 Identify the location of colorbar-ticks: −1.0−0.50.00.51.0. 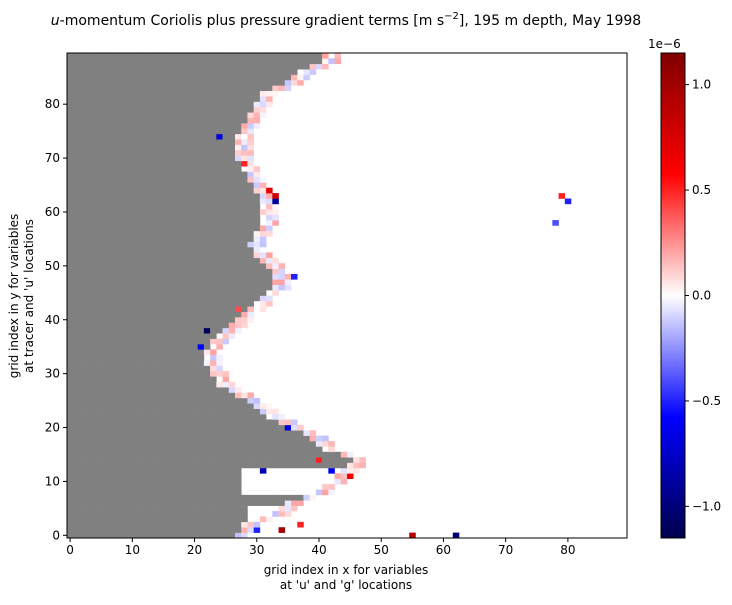
(703, 295).